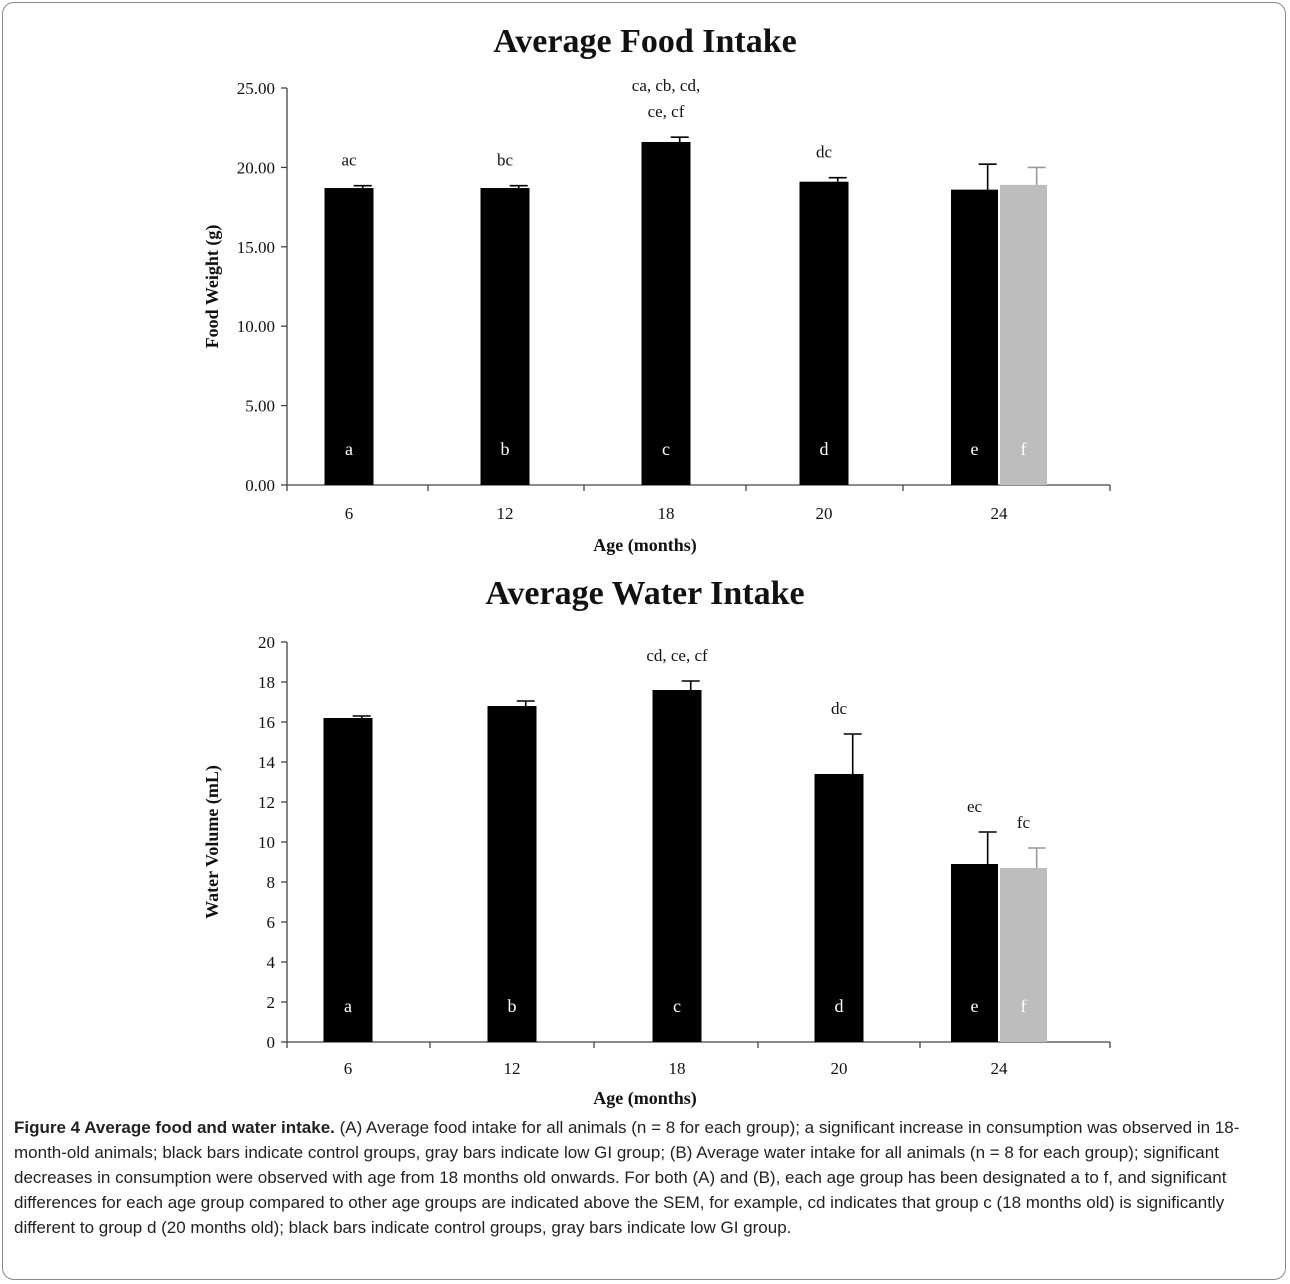 The image size is (1290, 1284). Describe the element at coordinates (260, 406) in the screenshot. I see `chart1-y-tick-label: 5.00` at that location.